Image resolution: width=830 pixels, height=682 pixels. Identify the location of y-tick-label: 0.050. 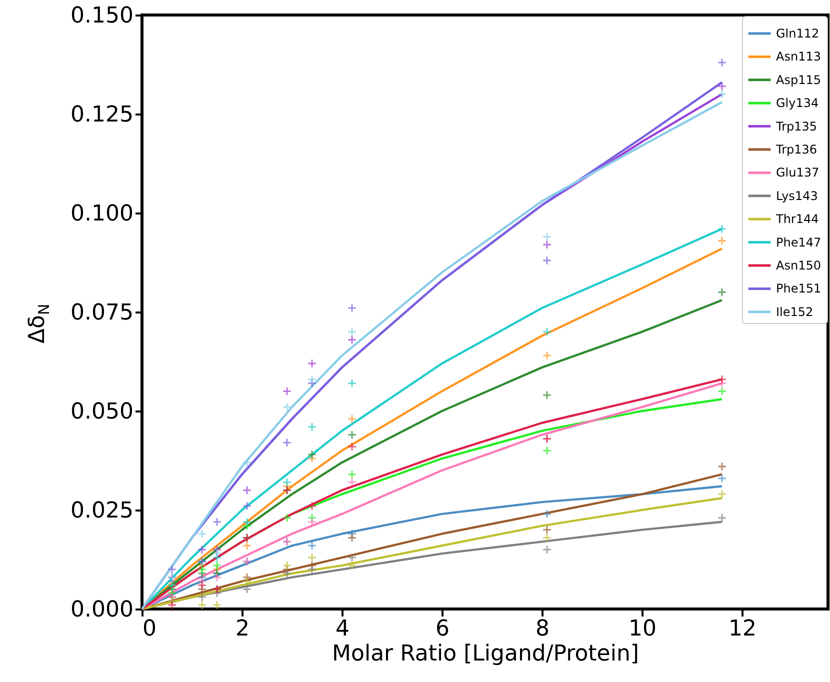
(102, 412).